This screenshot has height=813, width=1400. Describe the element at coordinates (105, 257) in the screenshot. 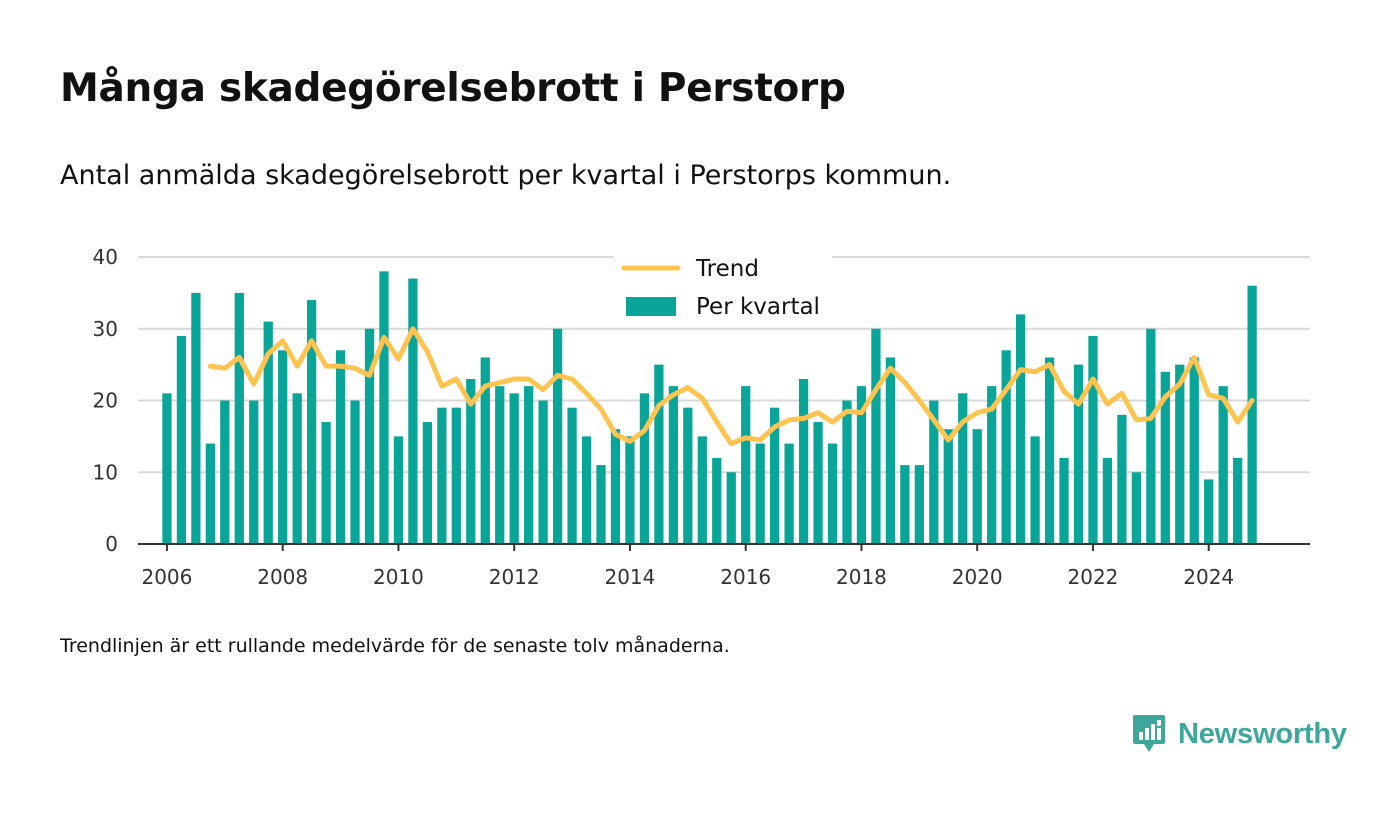

I see `y-tick-label: 40` at that location.